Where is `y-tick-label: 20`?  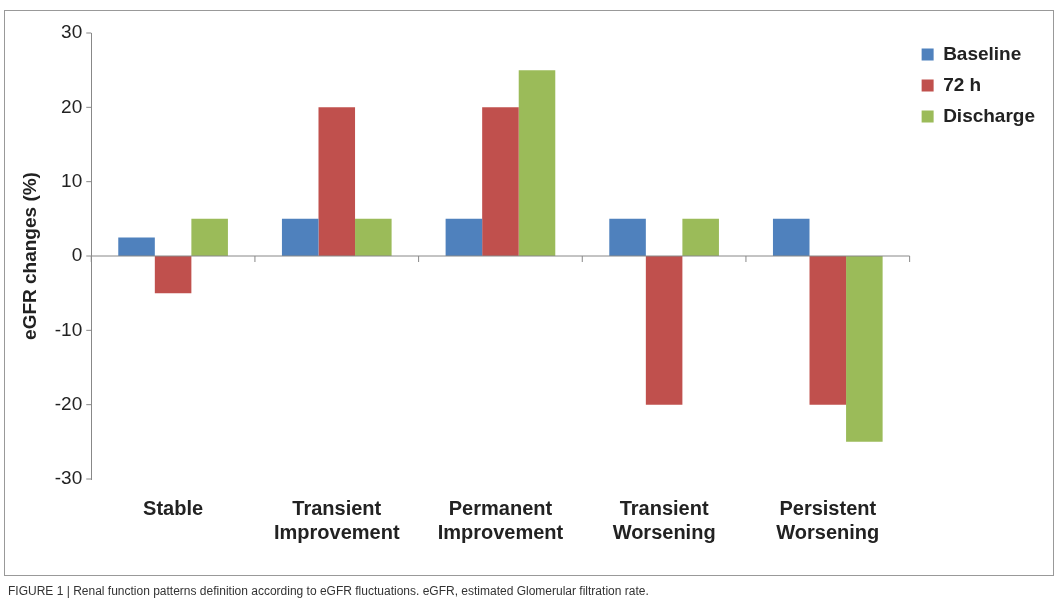
y-tick-label: 20 is located at coordinates (72, 106).